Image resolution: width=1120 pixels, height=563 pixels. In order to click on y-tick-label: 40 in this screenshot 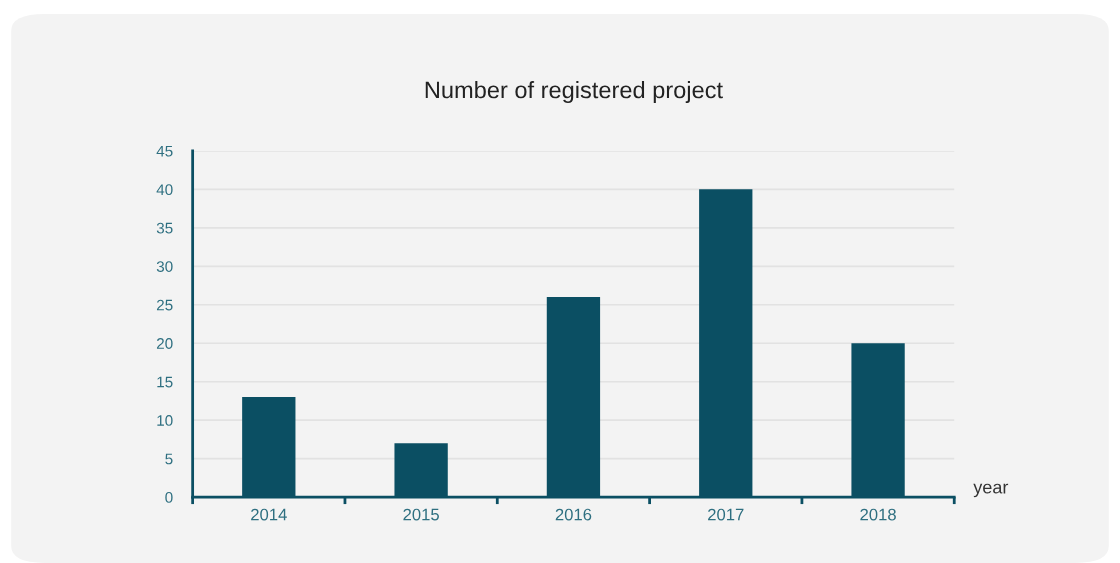, I will do `click(164, 190)`.